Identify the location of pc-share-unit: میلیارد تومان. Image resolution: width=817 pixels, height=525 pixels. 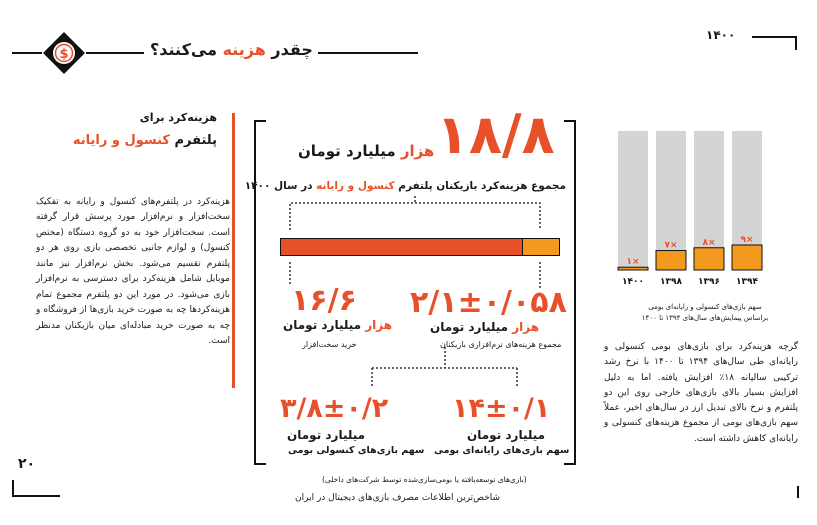
(506, 435).